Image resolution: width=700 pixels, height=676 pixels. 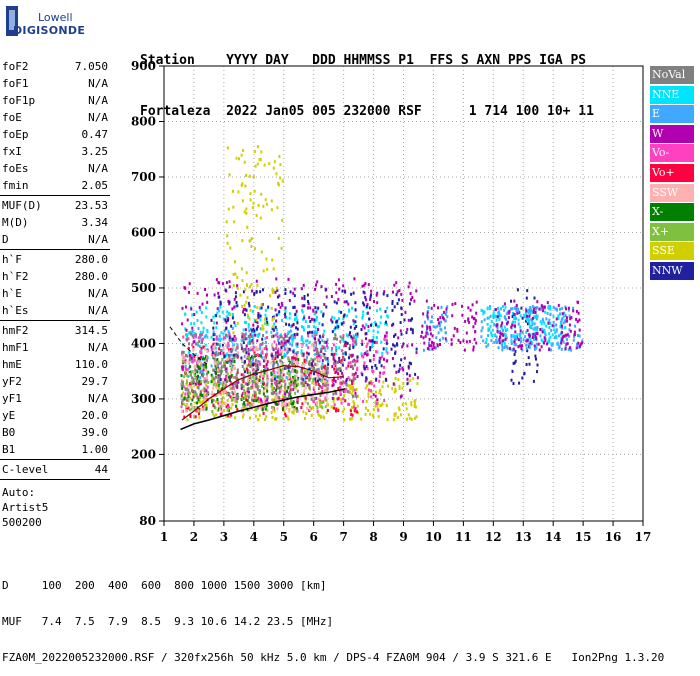 I want to click on param-name: hmE, so click(x=12, y=364).